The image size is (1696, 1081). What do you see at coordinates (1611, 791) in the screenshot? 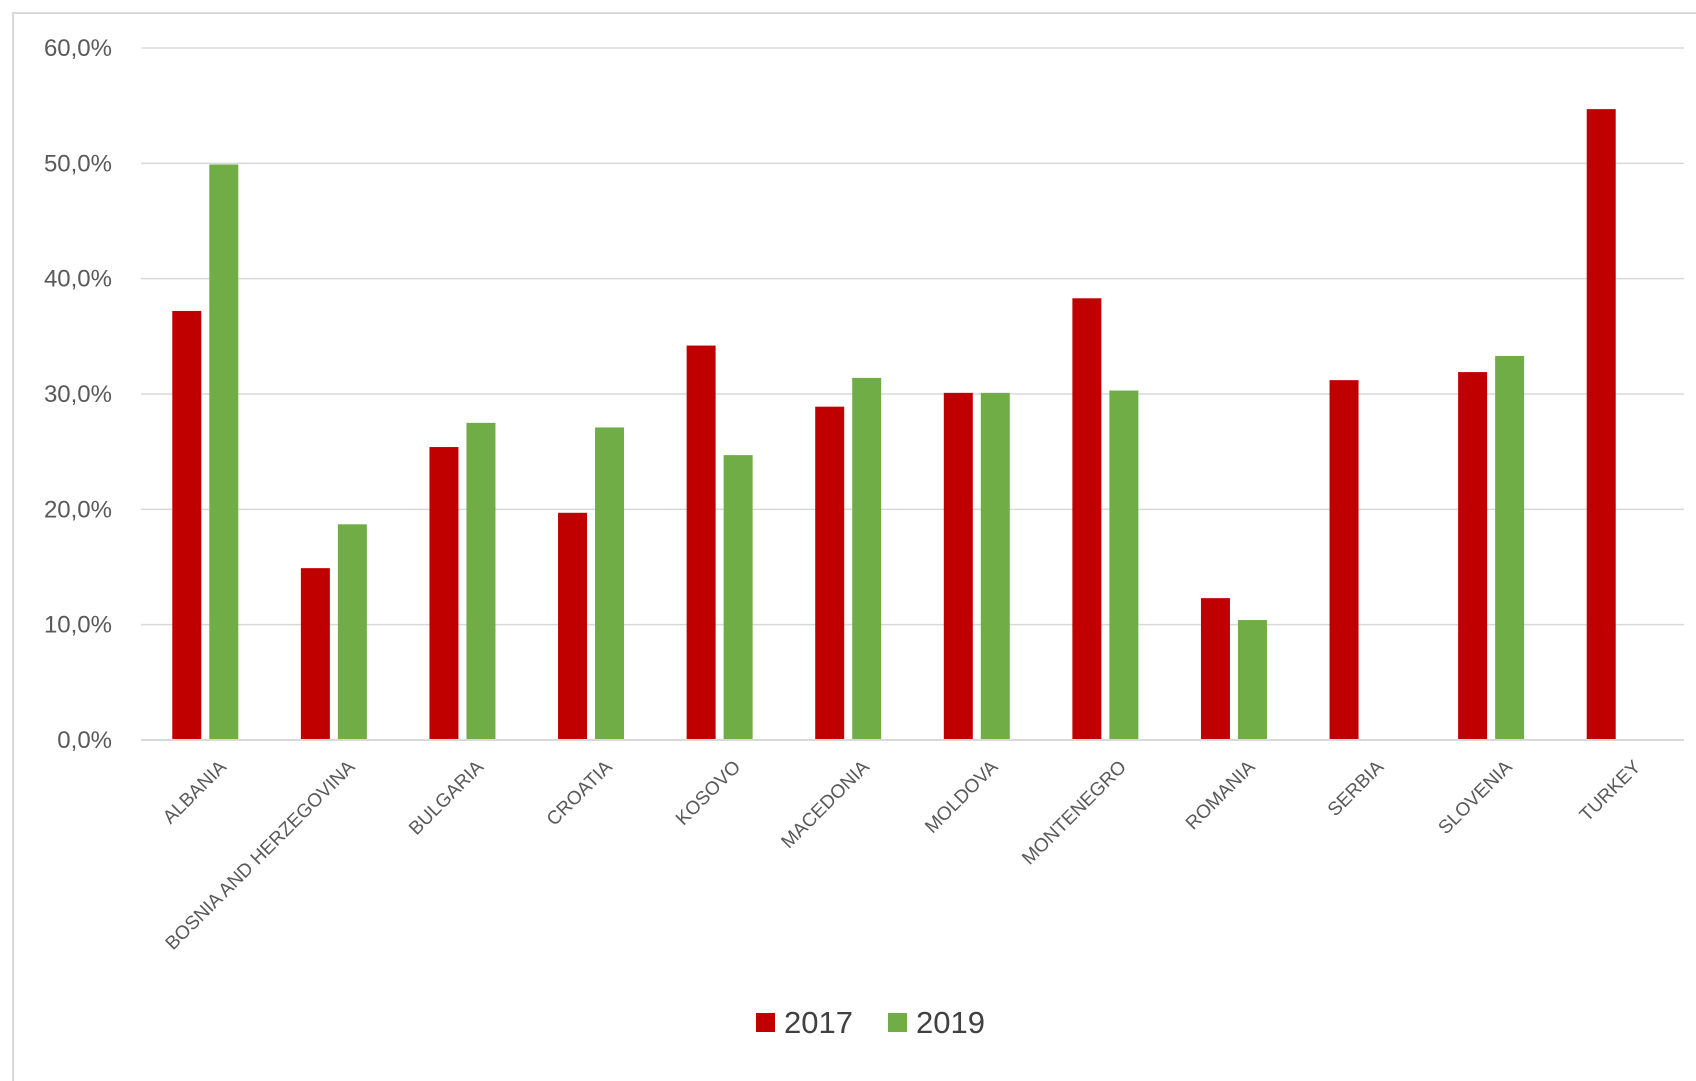
I see `x-tick-label: TURKEY` at bounding box center [1611, 791].